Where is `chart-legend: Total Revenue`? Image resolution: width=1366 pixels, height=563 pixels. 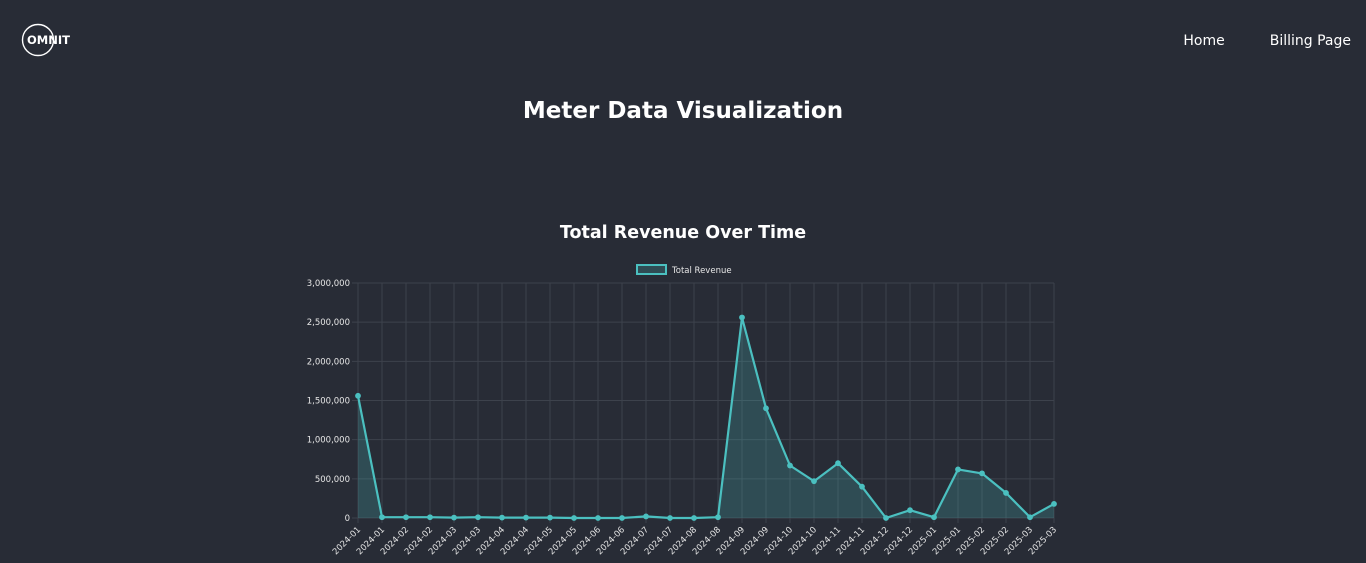
chart-legend: Total Revenue is located at coordinates (684, 270).